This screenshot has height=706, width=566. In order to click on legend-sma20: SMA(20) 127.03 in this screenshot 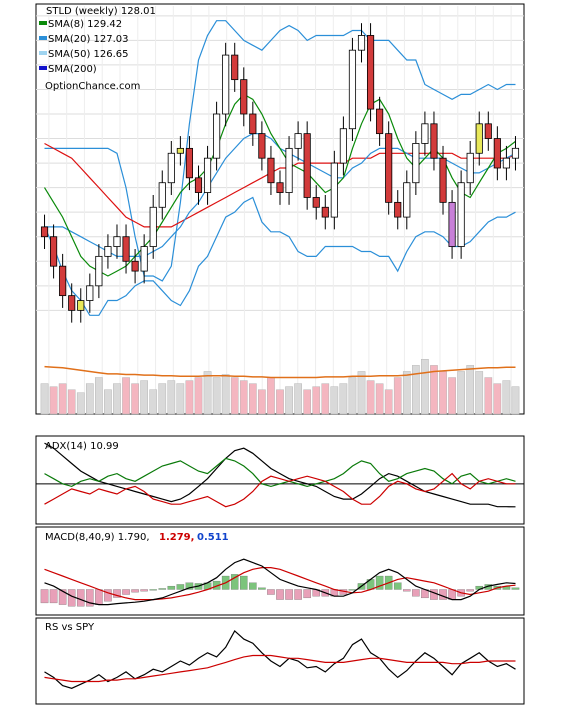, I will do `click(88, 39)`.